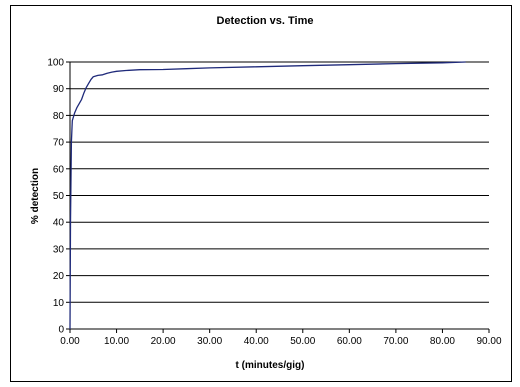  What do you see at coordinates (59, 303) in the screenshot?
I see `y-tick-label-1: 10` at bounding box center [59, 303].